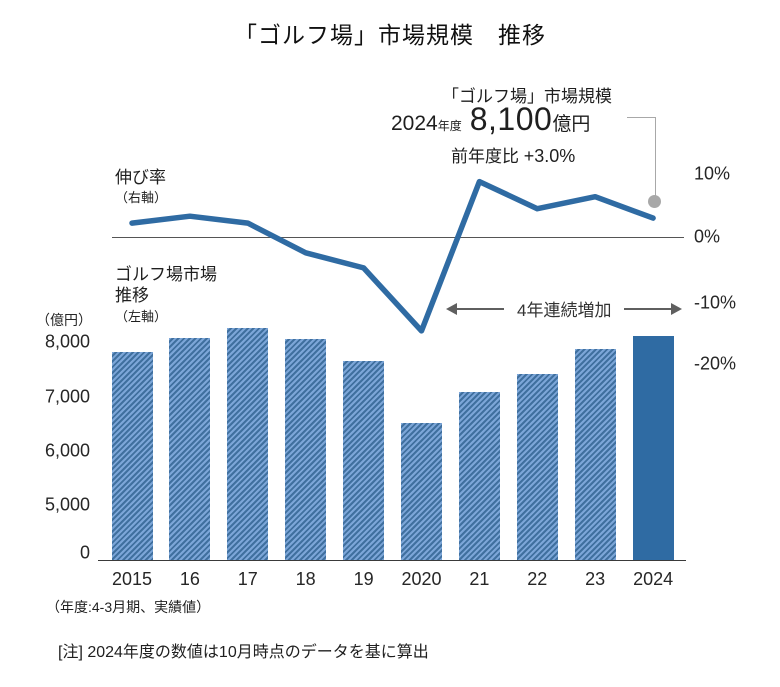  I want to click on x-axis-label-2015: 2015, so click(132, 579).